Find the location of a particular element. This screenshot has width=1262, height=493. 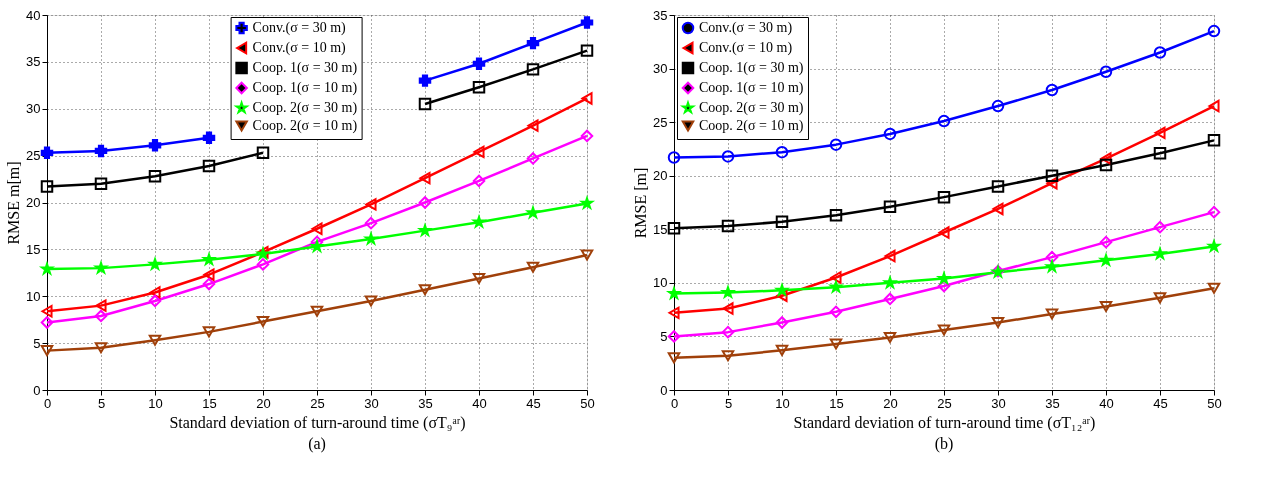

x-tick-label: 30 is located at coordinates (371, 403).